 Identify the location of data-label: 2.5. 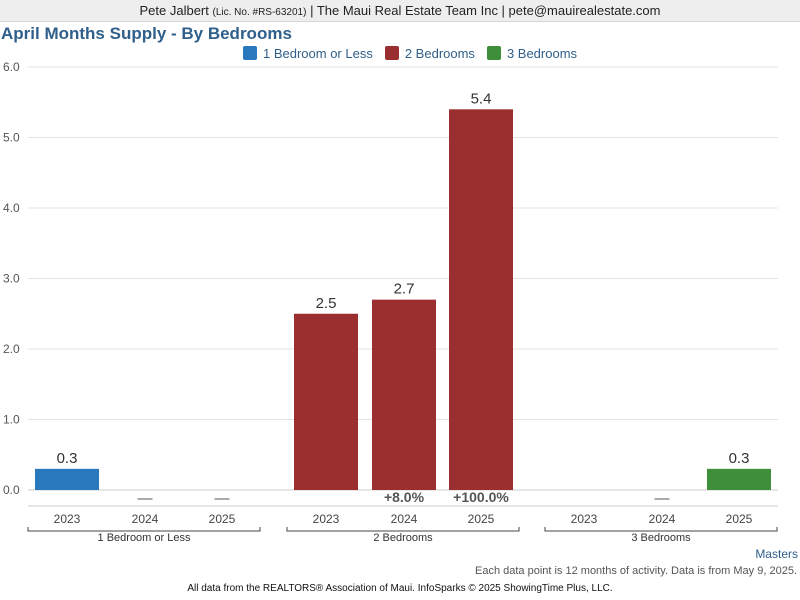
(326, 303).